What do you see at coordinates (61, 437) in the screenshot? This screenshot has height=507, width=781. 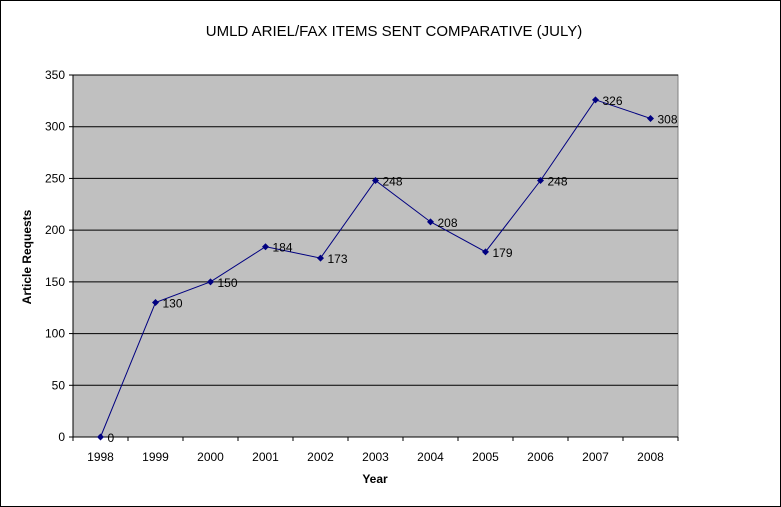 I see `y-tick-label: 0` at bounding box center [61, 437].